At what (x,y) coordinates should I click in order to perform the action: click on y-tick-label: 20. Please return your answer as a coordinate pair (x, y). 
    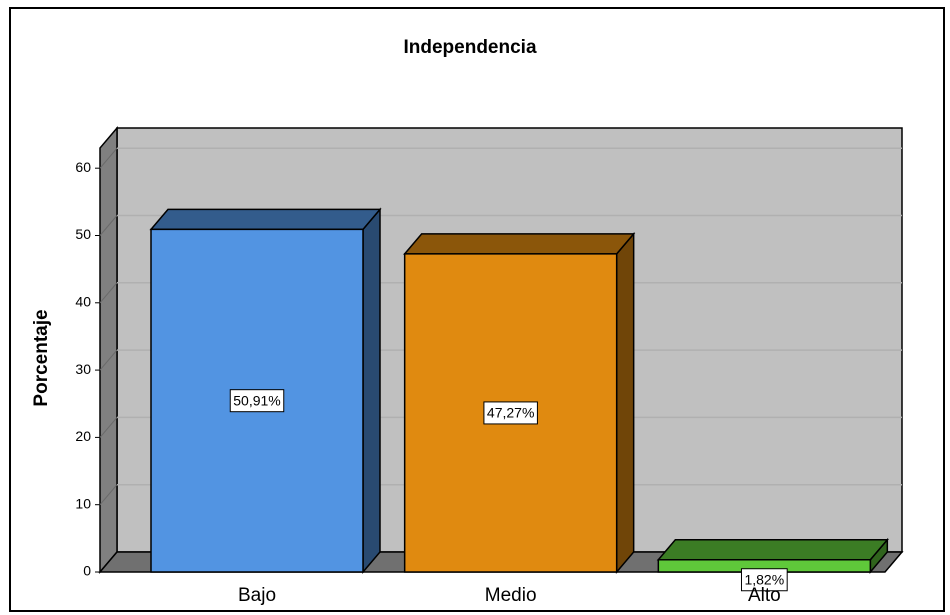
    Looking at the image, I should click on (83, 436).